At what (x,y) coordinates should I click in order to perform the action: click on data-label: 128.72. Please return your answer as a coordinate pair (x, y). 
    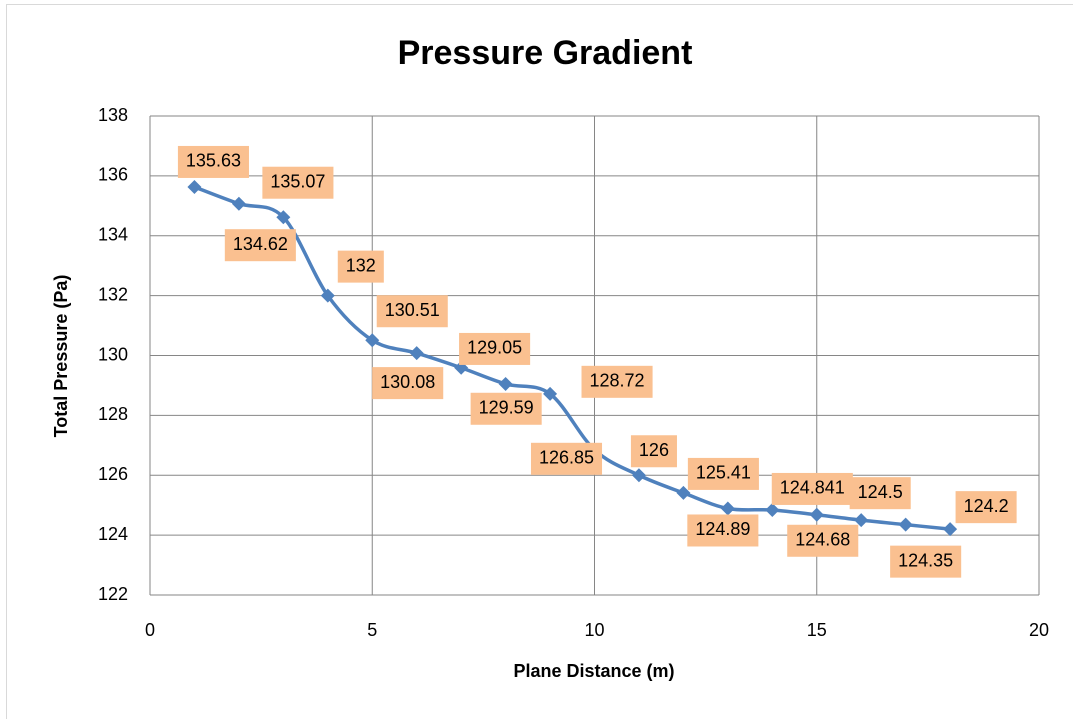
    Looking at the image, I should click on (617, 381).